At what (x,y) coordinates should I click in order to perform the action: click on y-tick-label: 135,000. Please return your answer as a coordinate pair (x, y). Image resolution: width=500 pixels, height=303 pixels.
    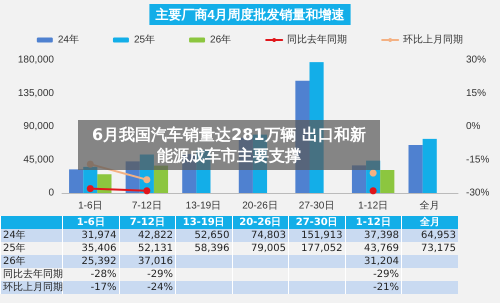
    Looking at the image, I should click on (36, 93).